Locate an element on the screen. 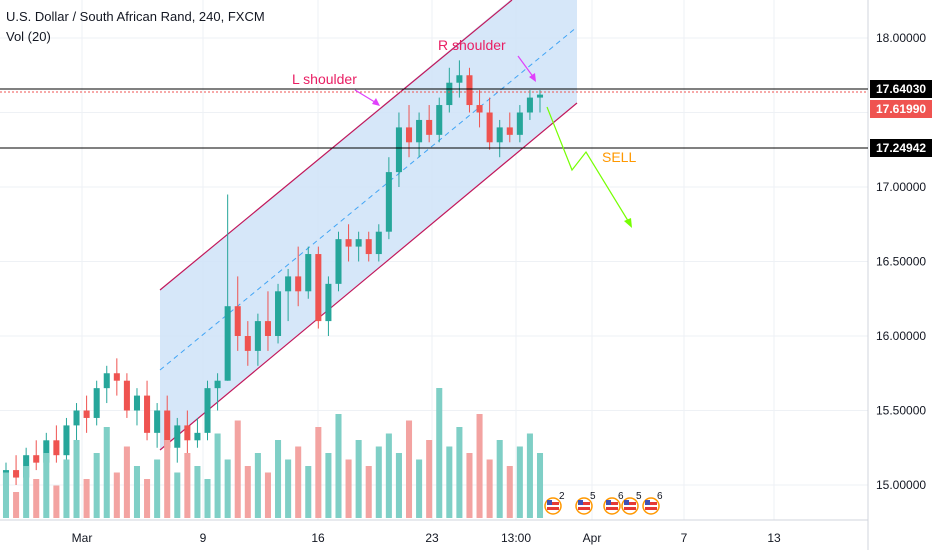 The image size is (932, 550). indicator-label: Vol (20) is located at coordinates (28, 36).